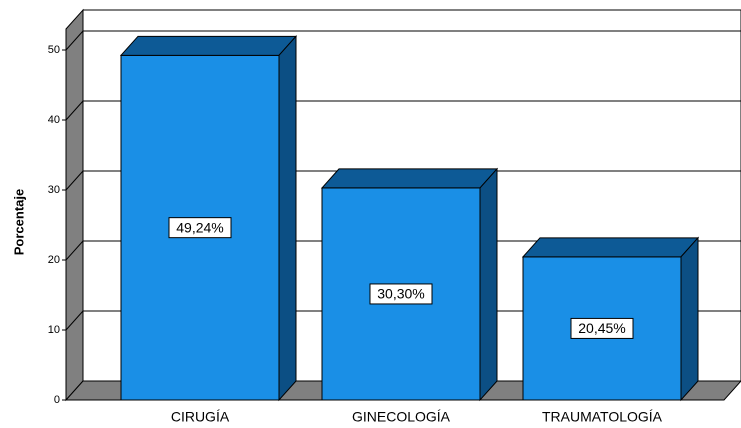  I want to click on x-tick-label: CIRUGÍA, so click(200, 417).